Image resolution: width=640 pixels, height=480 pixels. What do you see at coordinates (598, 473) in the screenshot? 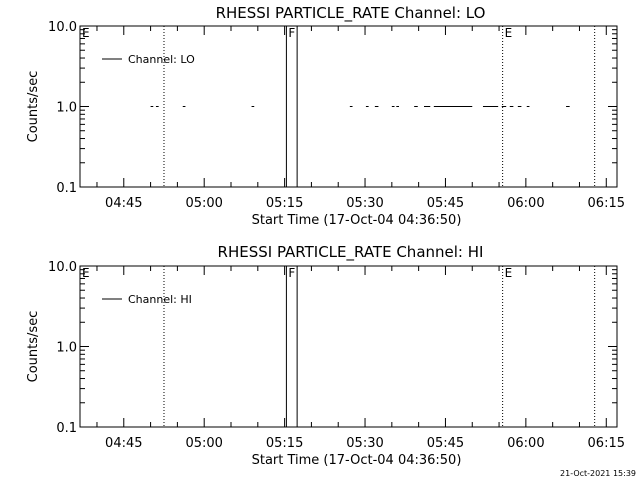
I see `timestamp: 21-Oct-2021 15:39` at bounding box center [598, 473].